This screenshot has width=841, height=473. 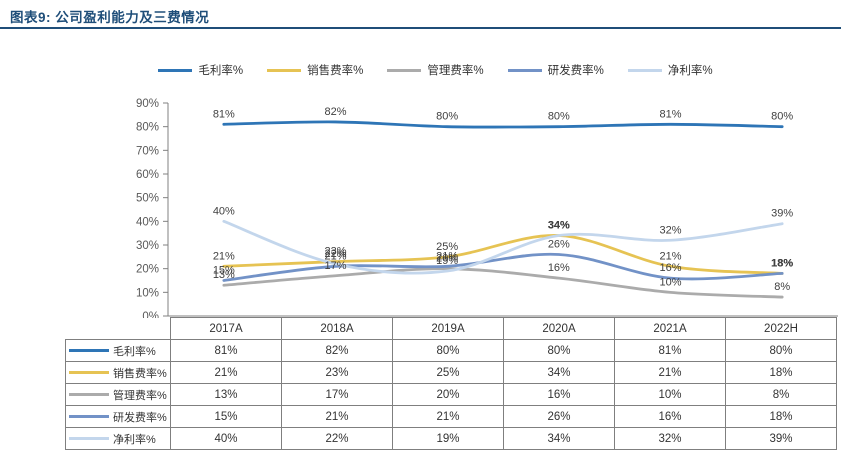 I want to click on series-line-sales-expense-ratio, so click(x=503, y=254).